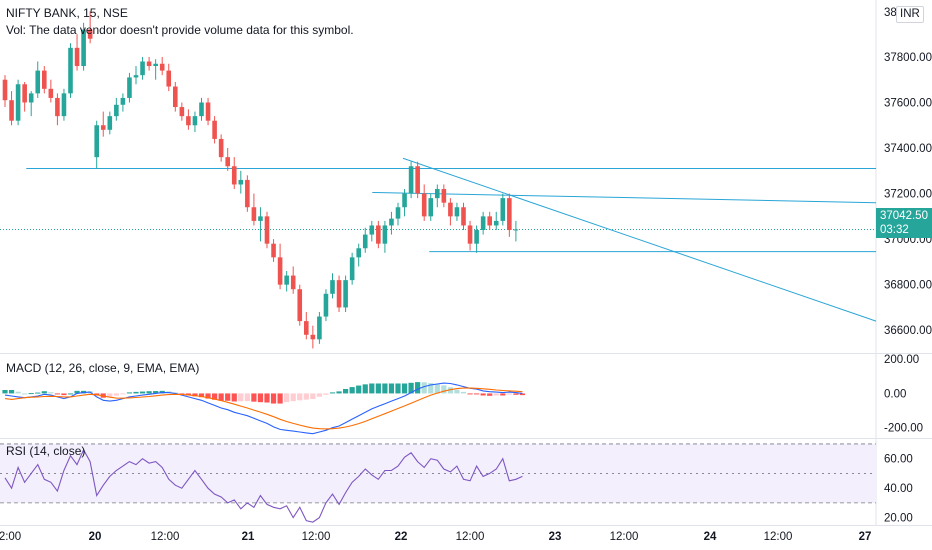 The height and width of the screenshot is (550, 932). Describe the element at coordinates (910, 14) in the screenshot. I see `currency-badge: INR` at that location.